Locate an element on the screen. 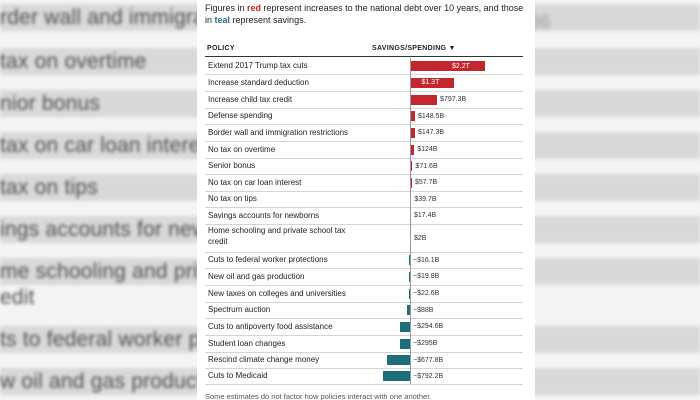  data-label: −$677.8B is located at coordinates (428, 360).